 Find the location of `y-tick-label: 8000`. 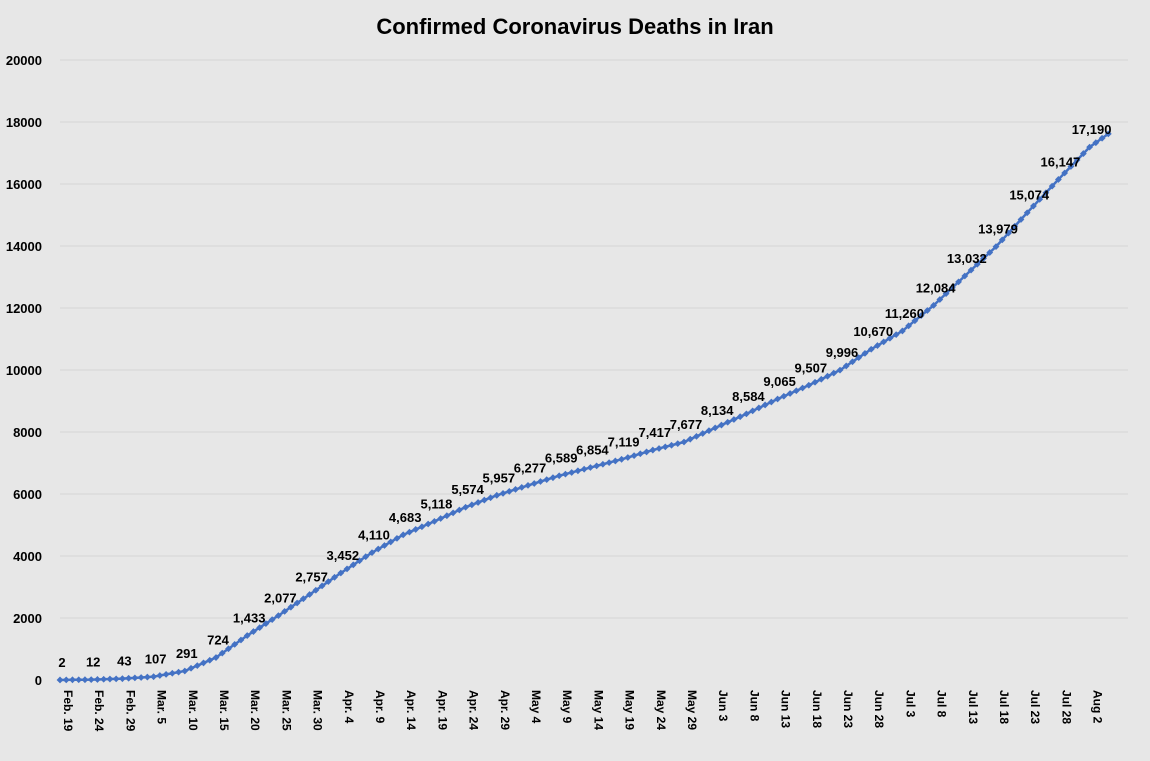

y-tick-label: 8000 is located at coordinates (27, 432).